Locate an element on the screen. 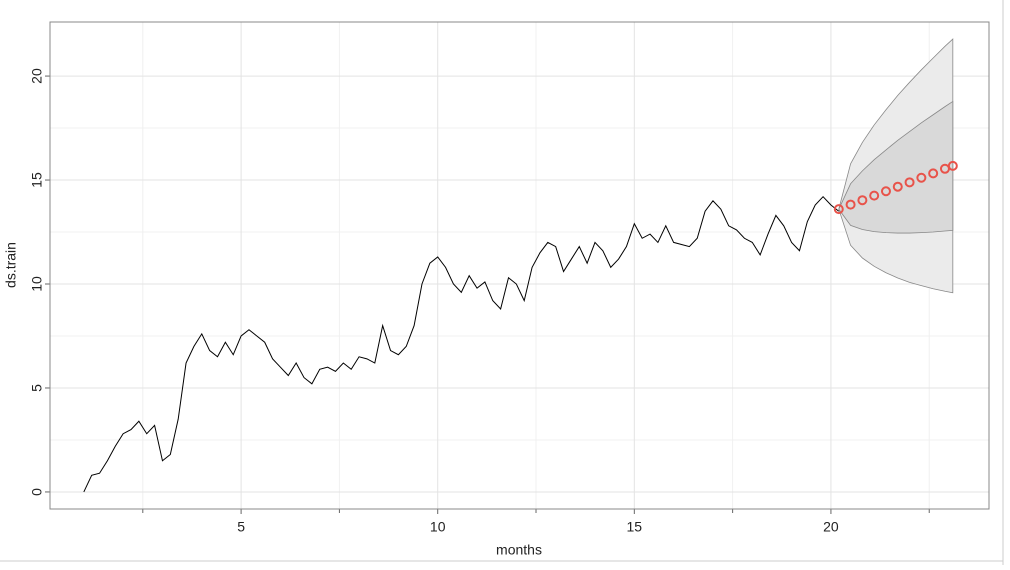  x-axis-label: months is located at coordinates (519, 550).